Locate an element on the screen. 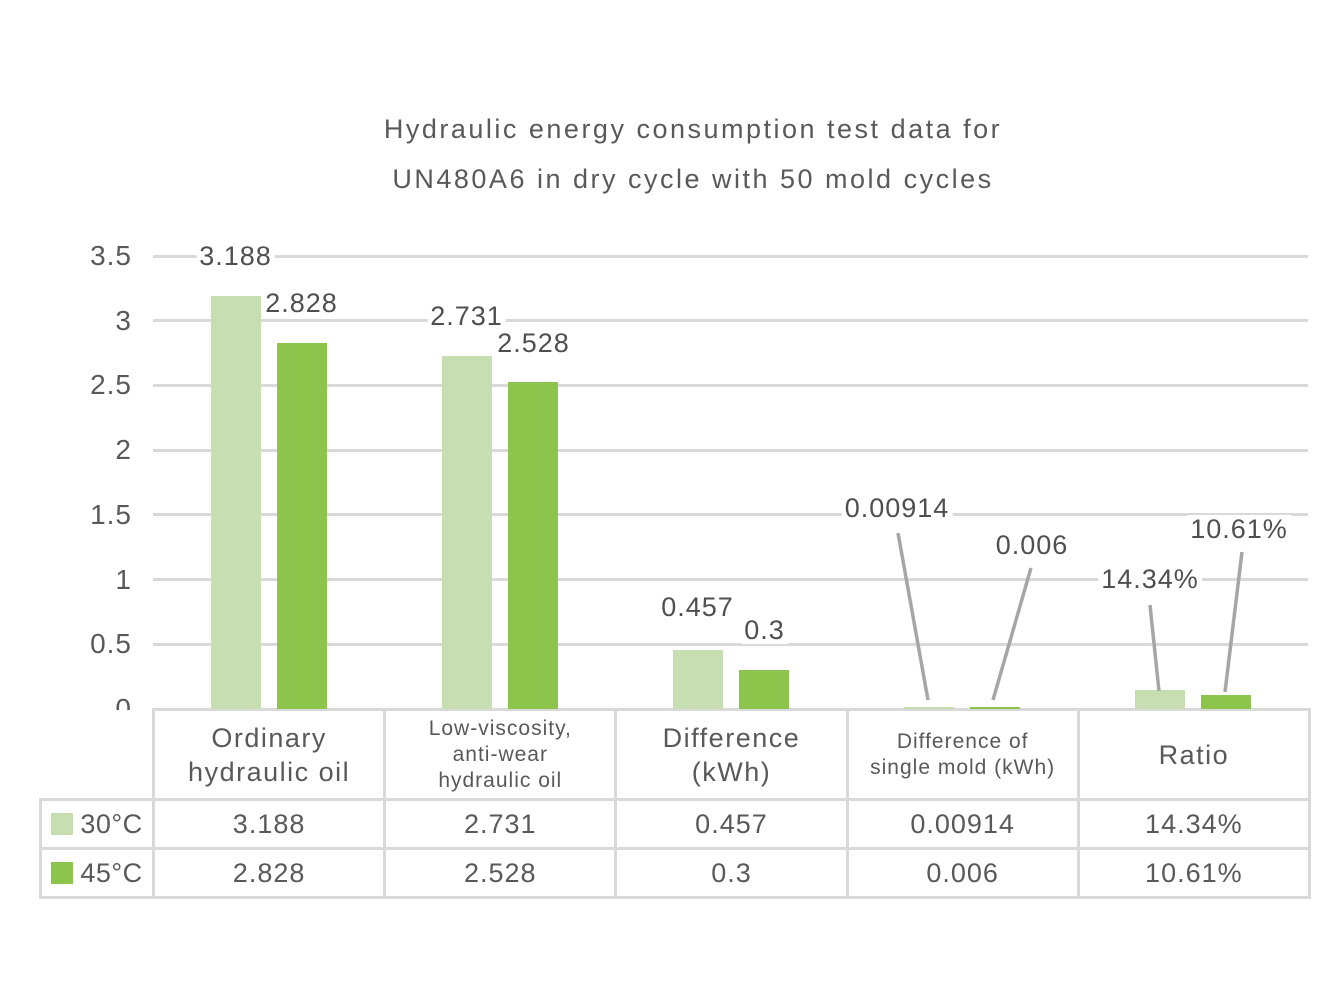  leader-line-45c-single-mold is located at coordinates (1012, 634).